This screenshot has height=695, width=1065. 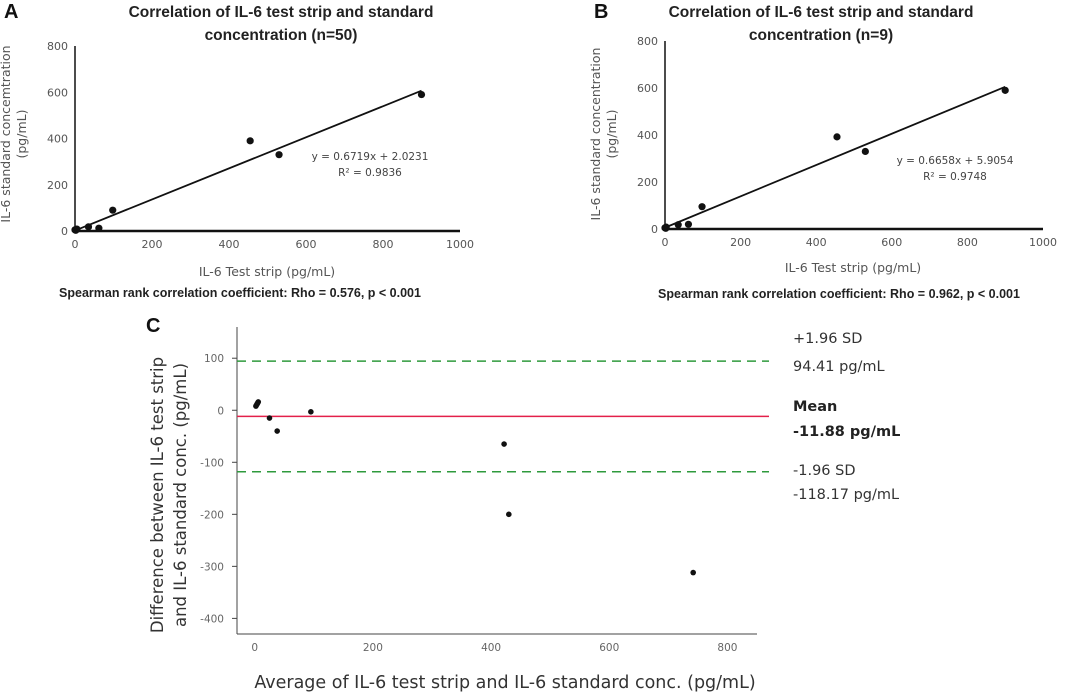 I want to click on panel-a-y-label-line-1: IL-6 standard concemtration, so click(x=6, y=133).